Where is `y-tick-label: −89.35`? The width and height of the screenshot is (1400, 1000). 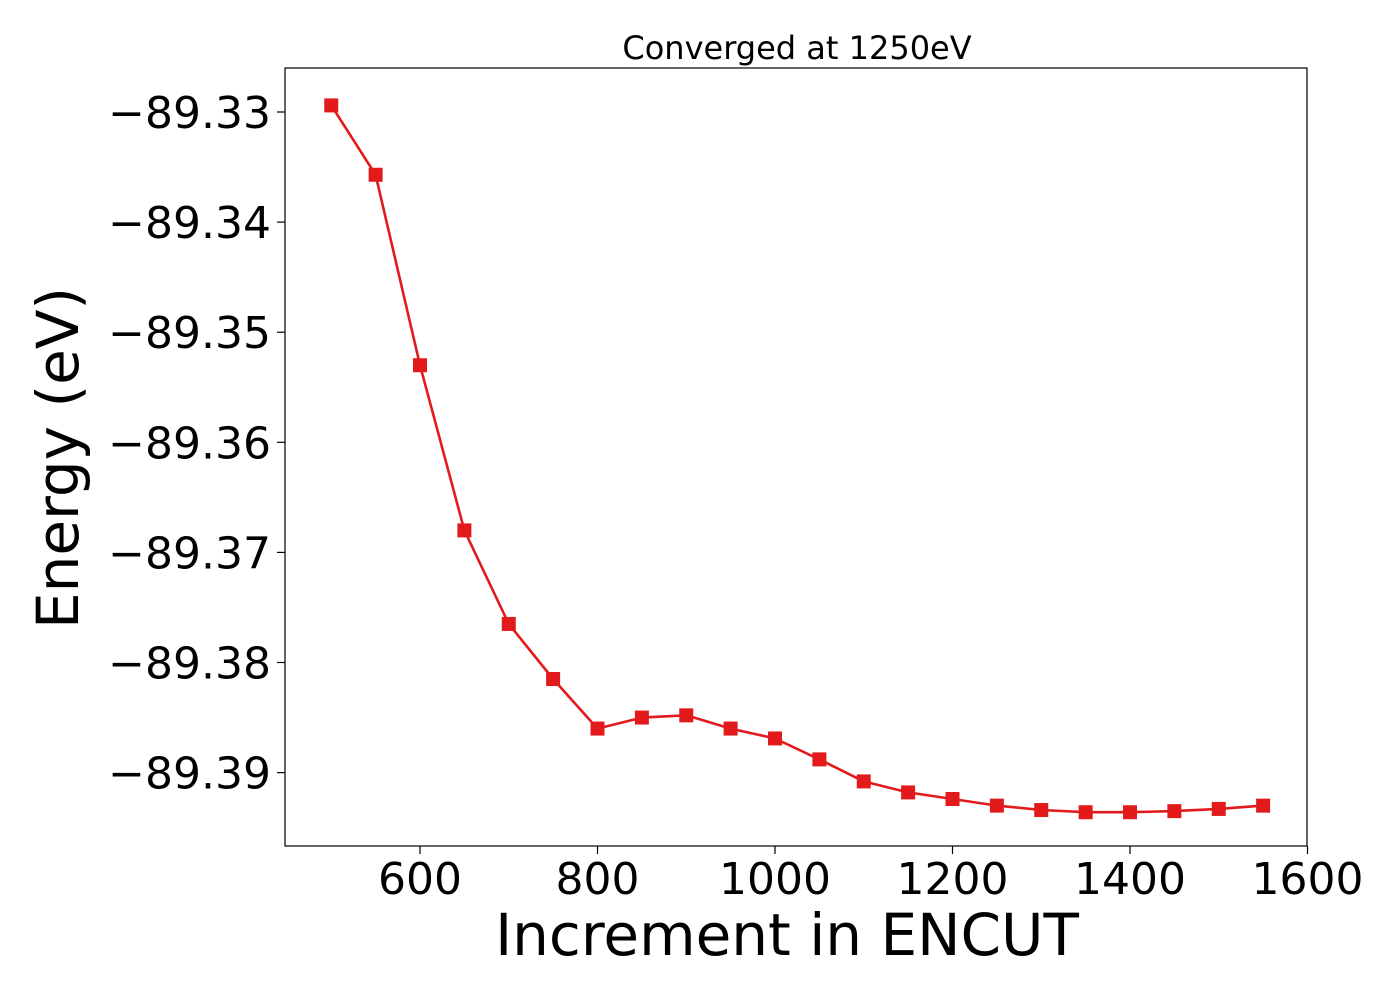 y-tick-label: −89.35 is located at coordinates (189, 333).